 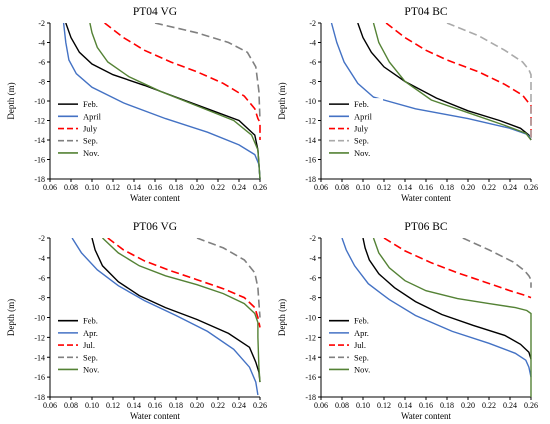 I want to click on x-tick-label: 0.12, so click(x=113, y=405).